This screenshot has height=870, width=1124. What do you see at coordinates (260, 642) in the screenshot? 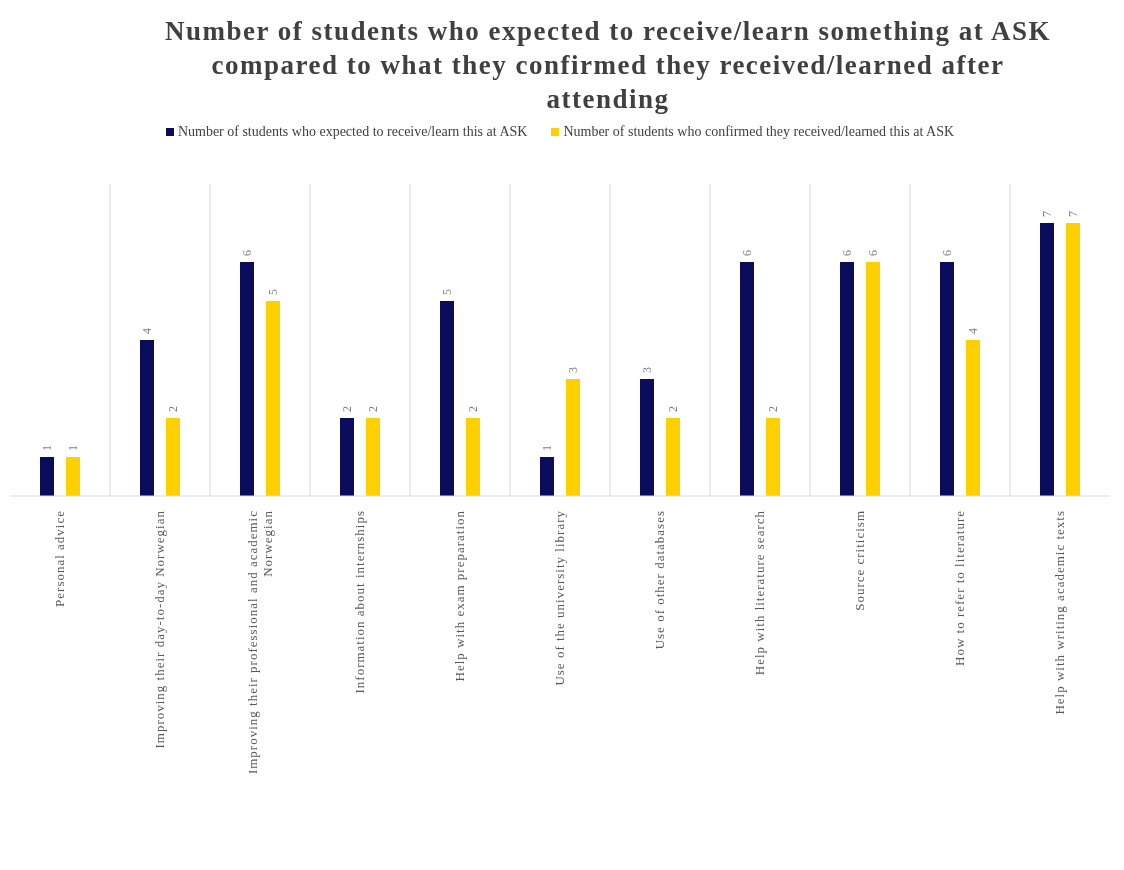
I see `x-tick-label: Improving their professional and academic Norwegian` at bounding box center [260, 642].